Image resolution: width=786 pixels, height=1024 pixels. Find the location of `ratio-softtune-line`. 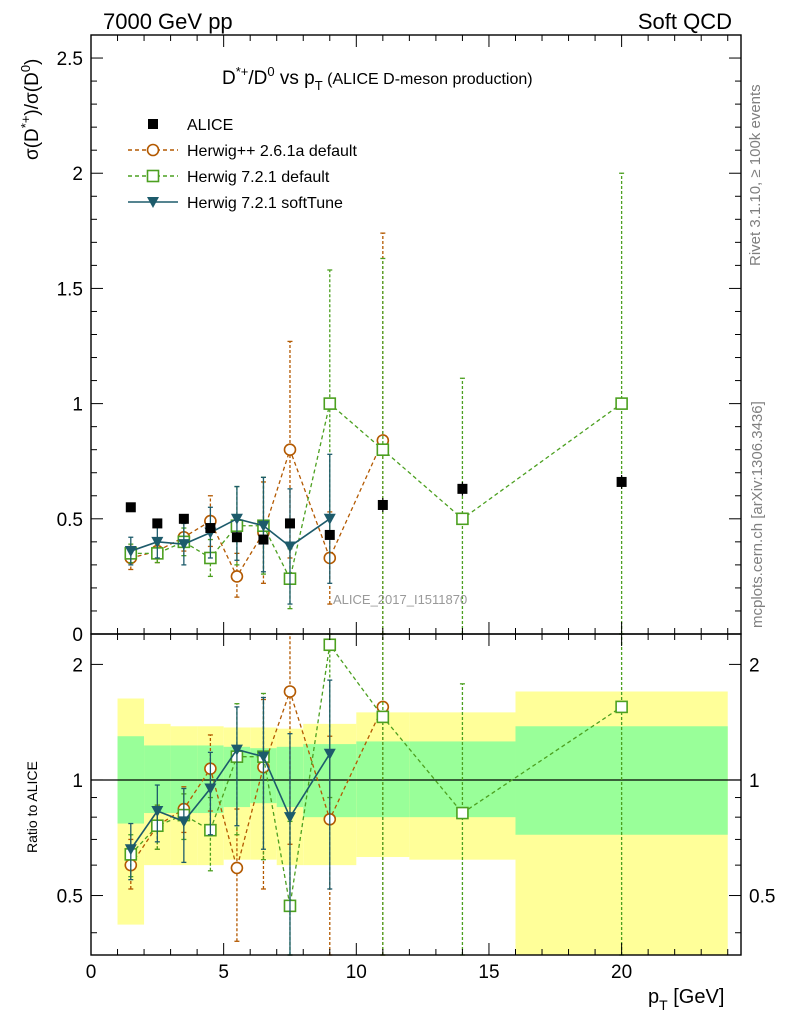

ratio-softtune-line is located at coordinates (230, 799).